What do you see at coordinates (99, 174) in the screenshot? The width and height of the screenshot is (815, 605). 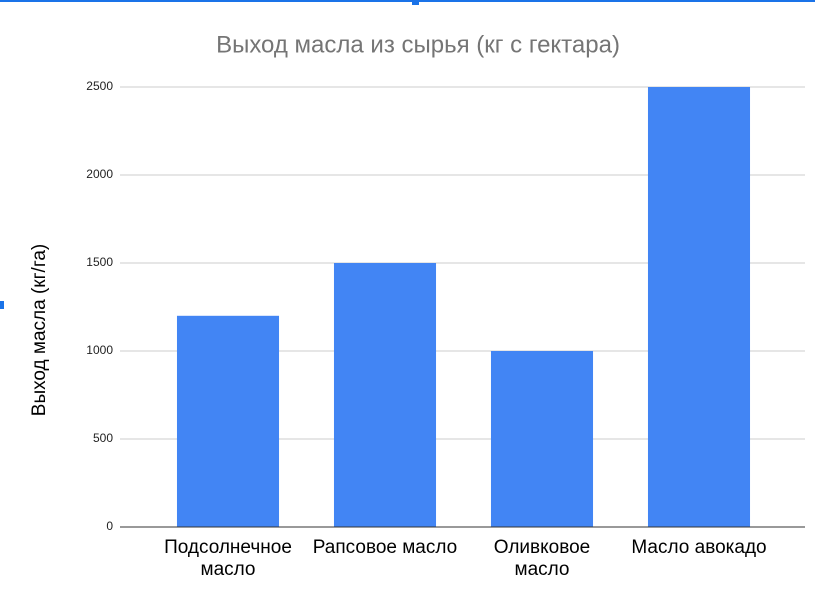 I see `y-tick-label: 2000` at bounding box center [99, 174].